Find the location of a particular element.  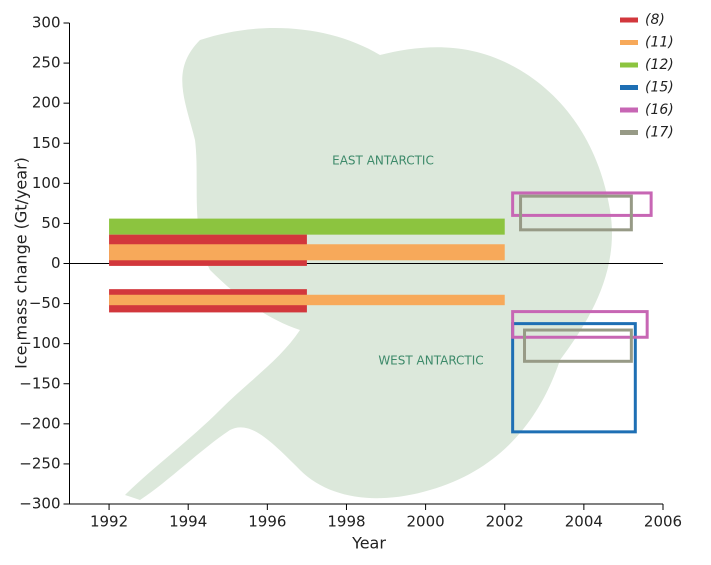

x-tick-label: 1994 is located at coordinates (188, 522).